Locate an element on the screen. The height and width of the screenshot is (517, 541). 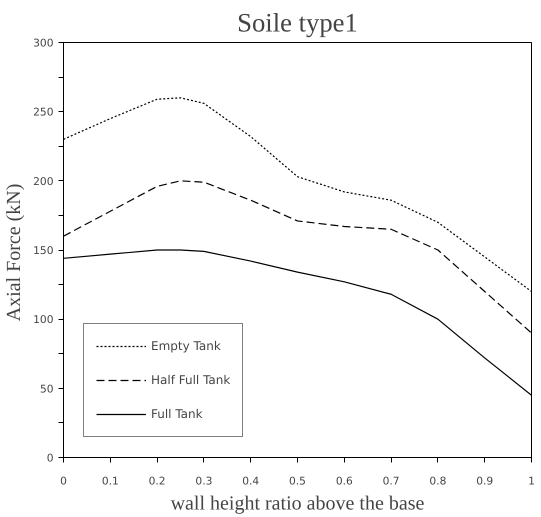
x-tick-label: 0.9 is located at coordinates (485, 481).